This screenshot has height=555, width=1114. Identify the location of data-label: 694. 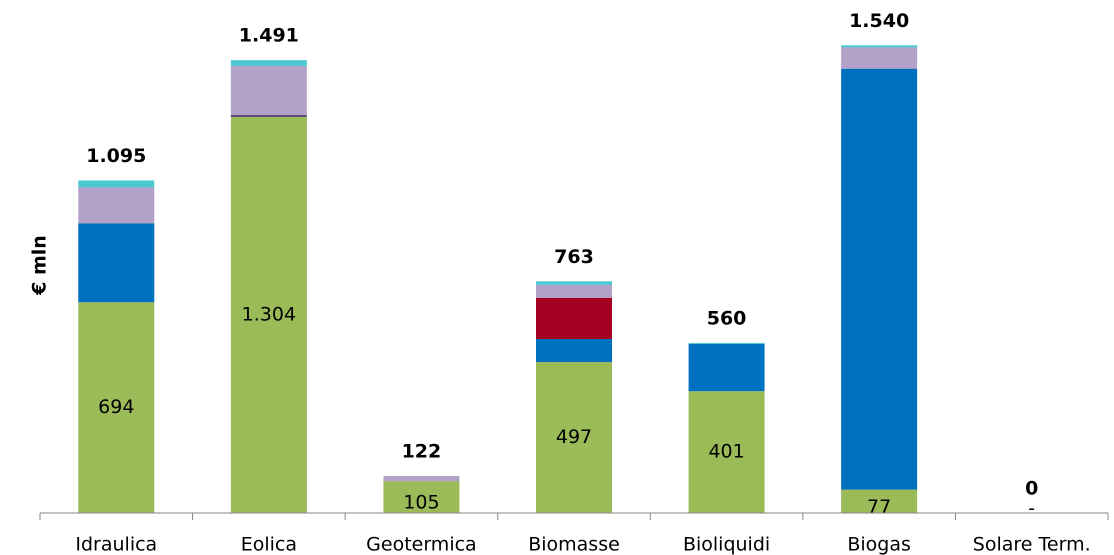
(116, 407).